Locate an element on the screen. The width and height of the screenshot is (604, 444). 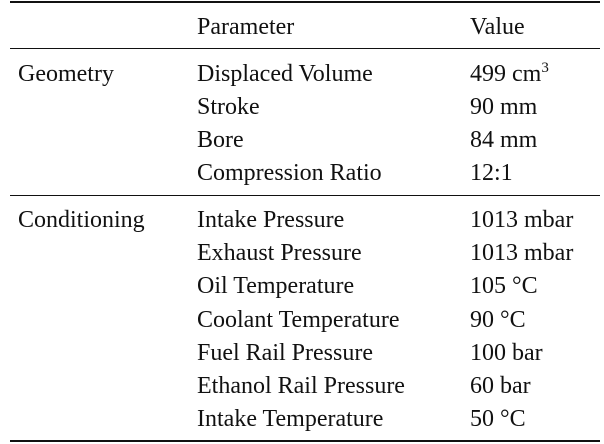
param-intake-pressure: Intake Pressure is located at coordinates (271, 220).